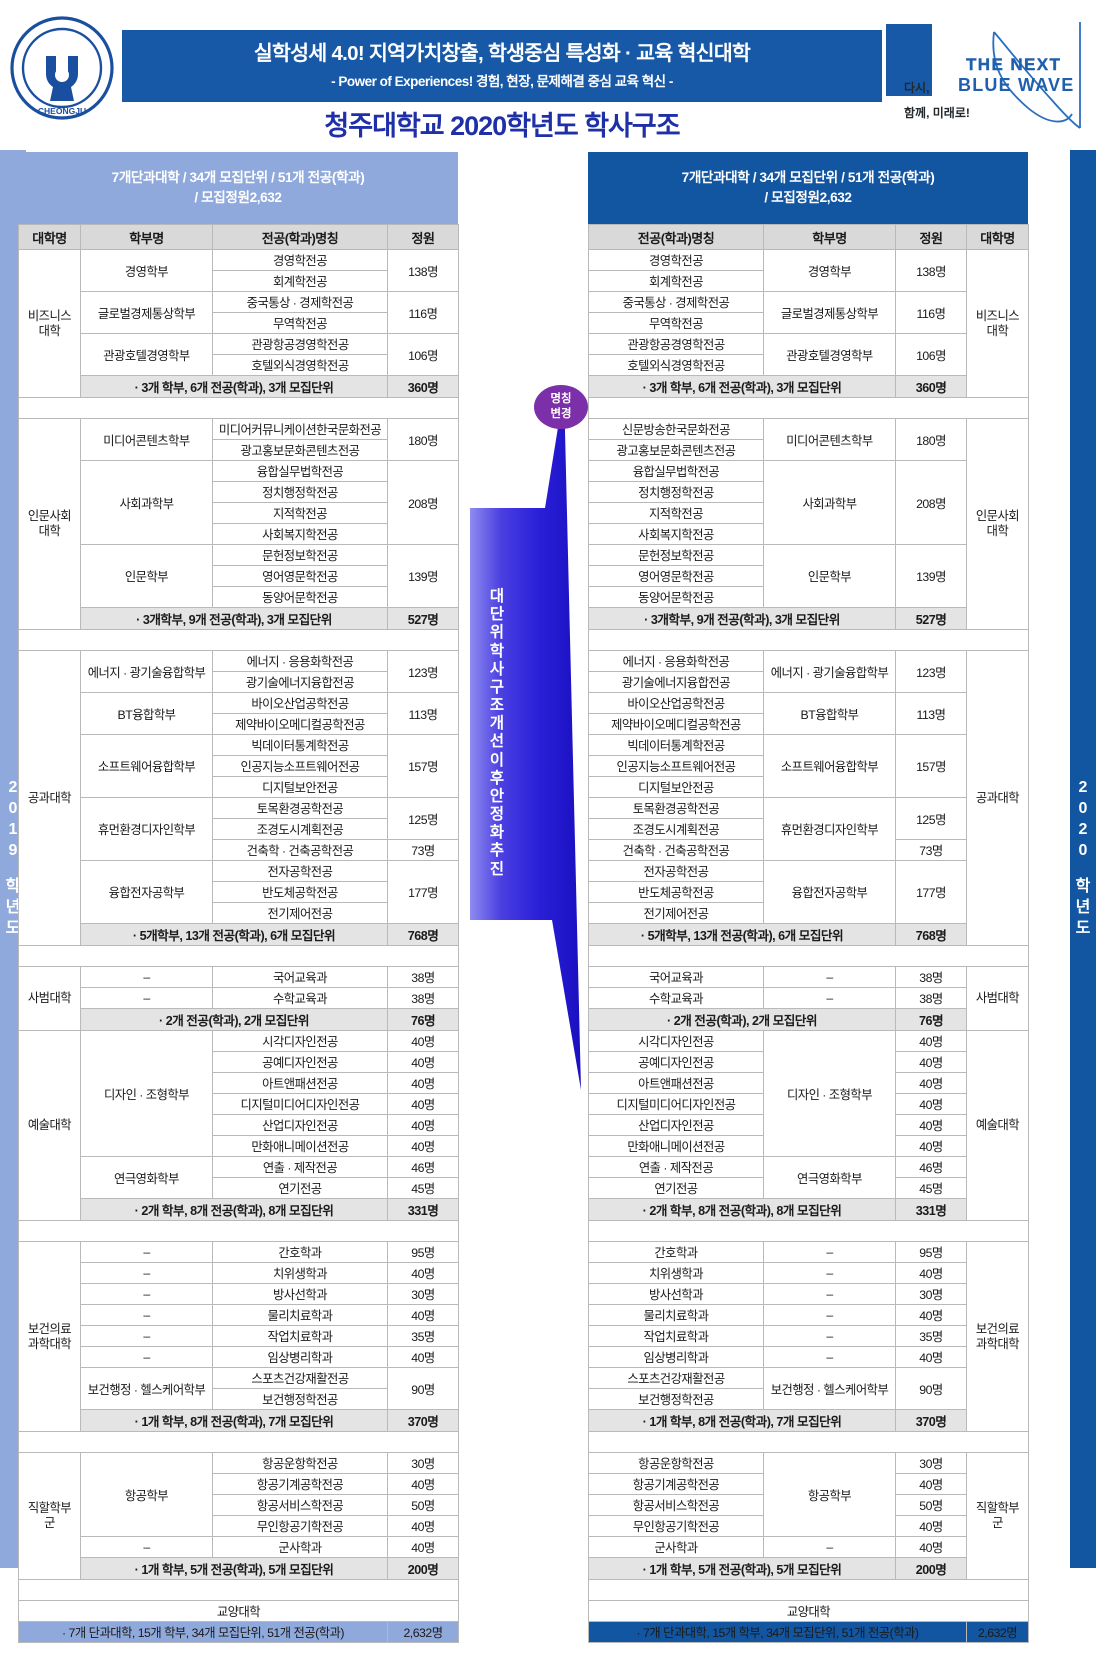  Describe the element at coordinates (676, 281) in the screenshot. I see `major-name-cell: 회계학전공` at that location.